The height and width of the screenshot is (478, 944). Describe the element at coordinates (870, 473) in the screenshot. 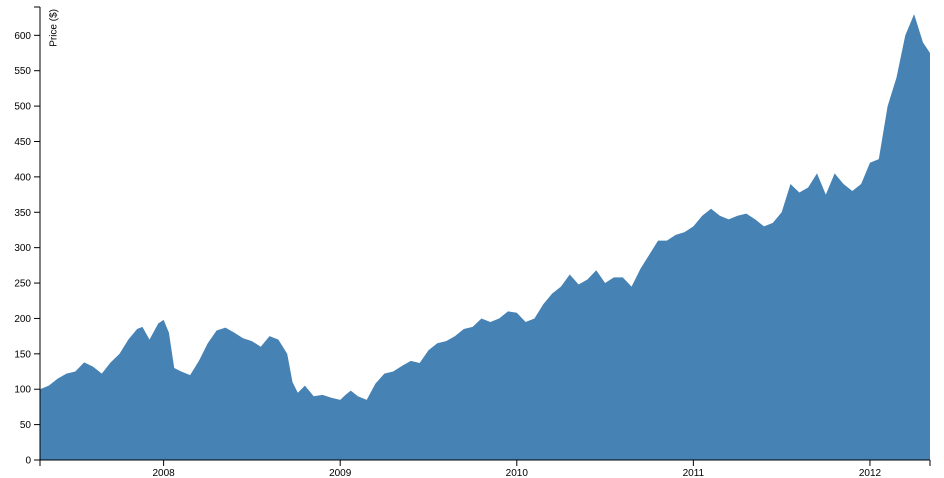

I see `x-tick-label: 2012` at that location.